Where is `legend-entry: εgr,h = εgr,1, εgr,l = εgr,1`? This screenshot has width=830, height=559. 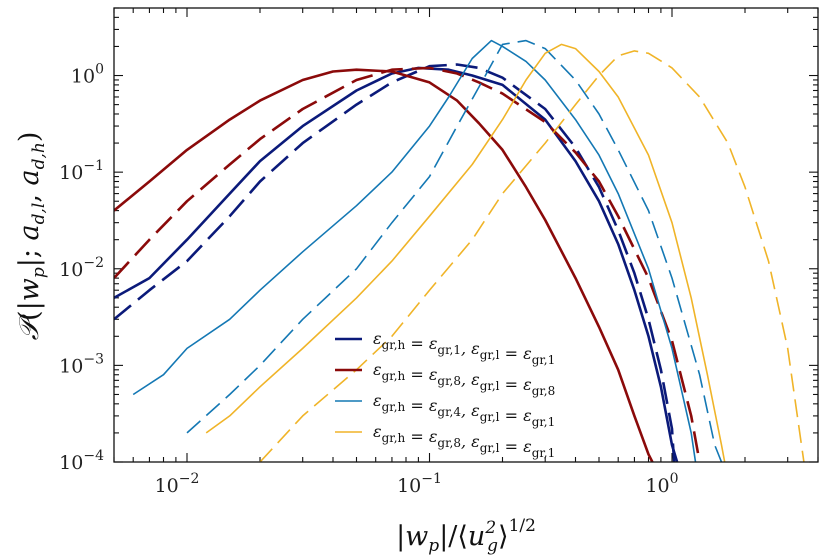
legend-entry: εgr,h = εgr,1, εgr,l = εgr,1 is located at coordinates (464, 348).